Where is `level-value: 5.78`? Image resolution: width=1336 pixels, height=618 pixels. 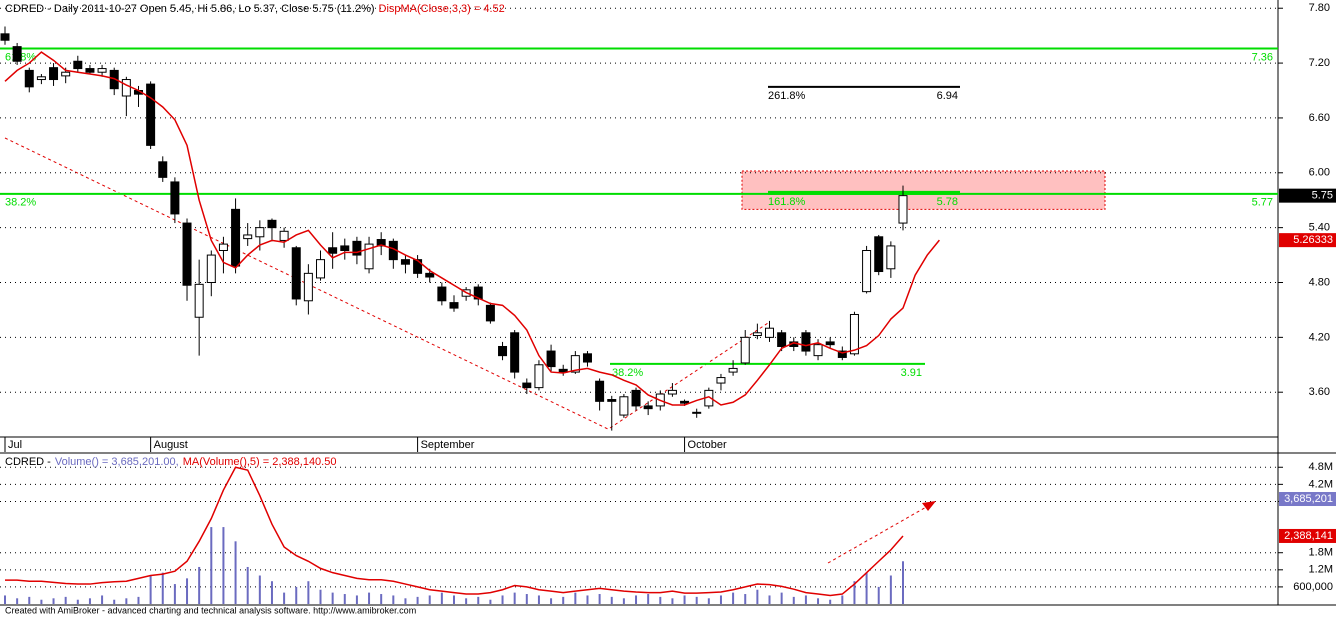
level-value: 5.78 is located at coordinates (947, 202).